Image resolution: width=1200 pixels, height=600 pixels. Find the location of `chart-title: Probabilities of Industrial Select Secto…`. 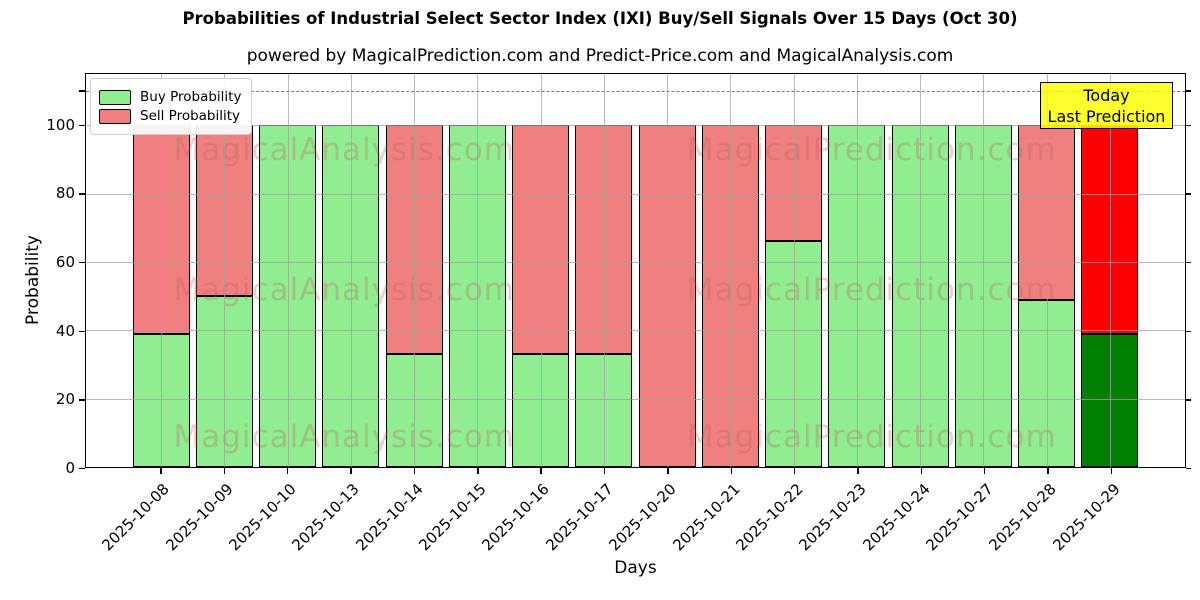

chart-title: Probabilities of Industrial Select Secto… is located at coordinates (600, 18).